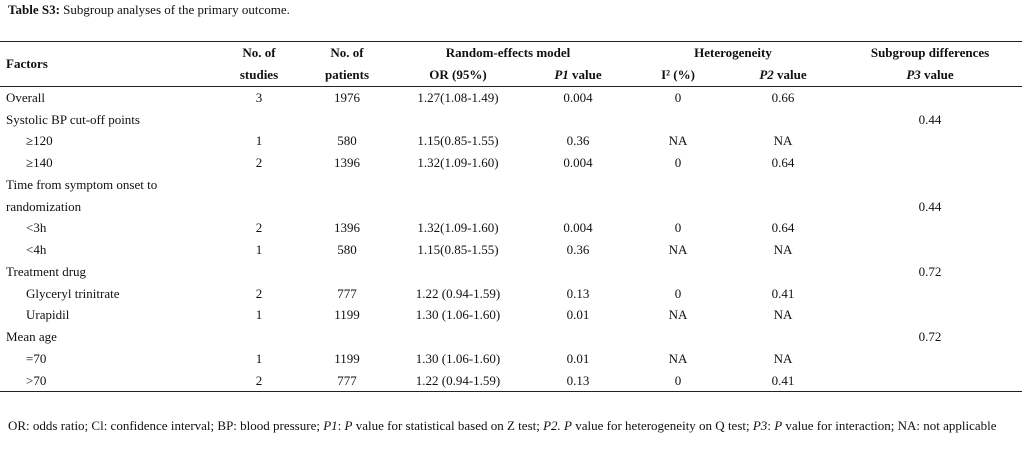 The width and height of the screenshot is (1026, 460). What do you see at coordinates (82, 184) in the screenshot?
I see `cell-factor: Time from symptom onset to` at bounding box center [82, 184].